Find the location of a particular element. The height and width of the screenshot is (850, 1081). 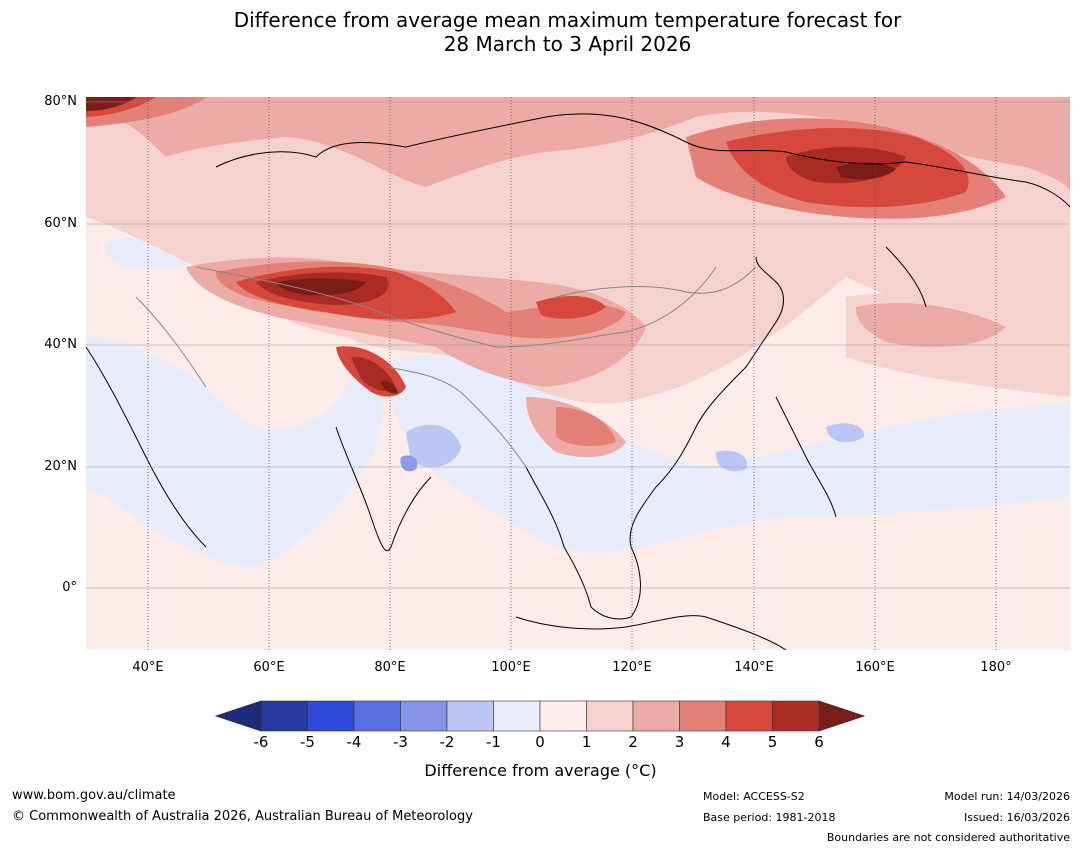

lon-label-120: 120°E is located at coordinates (632, 667).